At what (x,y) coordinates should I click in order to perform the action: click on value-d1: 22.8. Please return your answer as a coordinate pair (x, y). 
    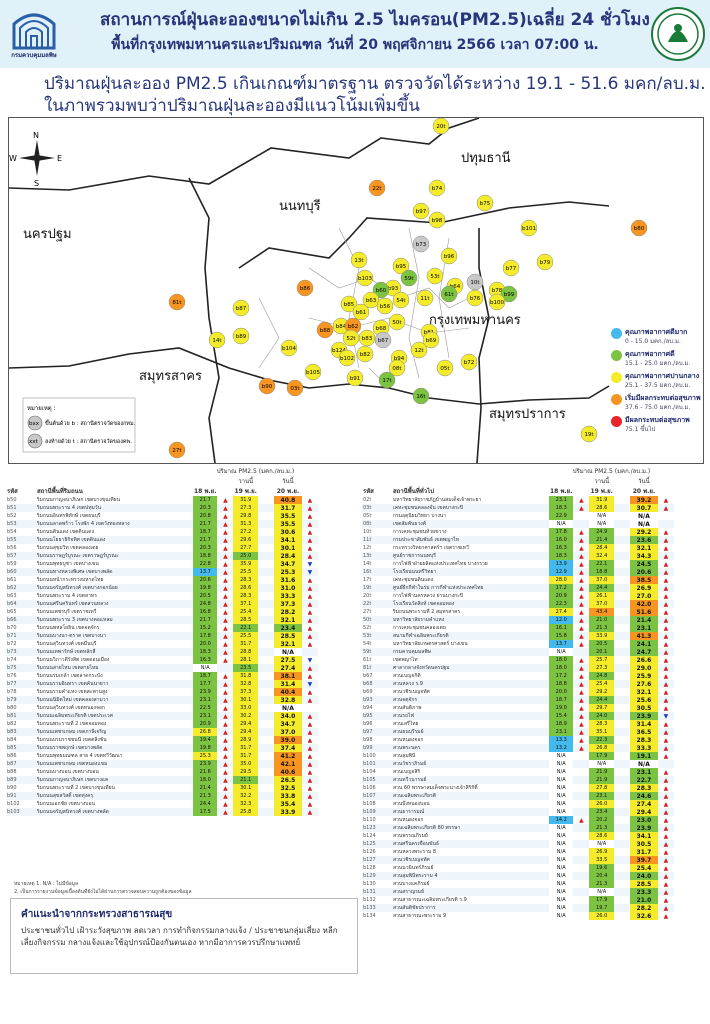
    Looking at the image, I should click on (205, 564).